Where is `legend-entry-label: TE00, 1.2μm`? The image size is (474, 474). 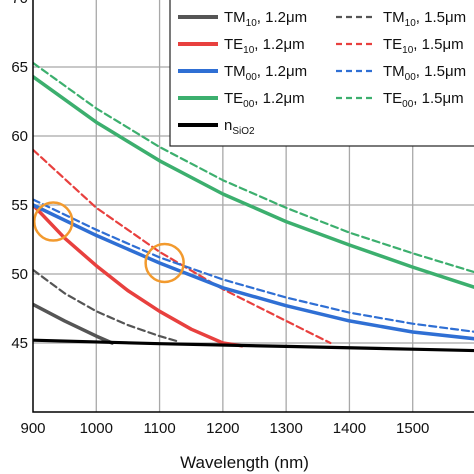
legend-entry-label: TE00, 1.2μm is located at coordinates (264, 100).